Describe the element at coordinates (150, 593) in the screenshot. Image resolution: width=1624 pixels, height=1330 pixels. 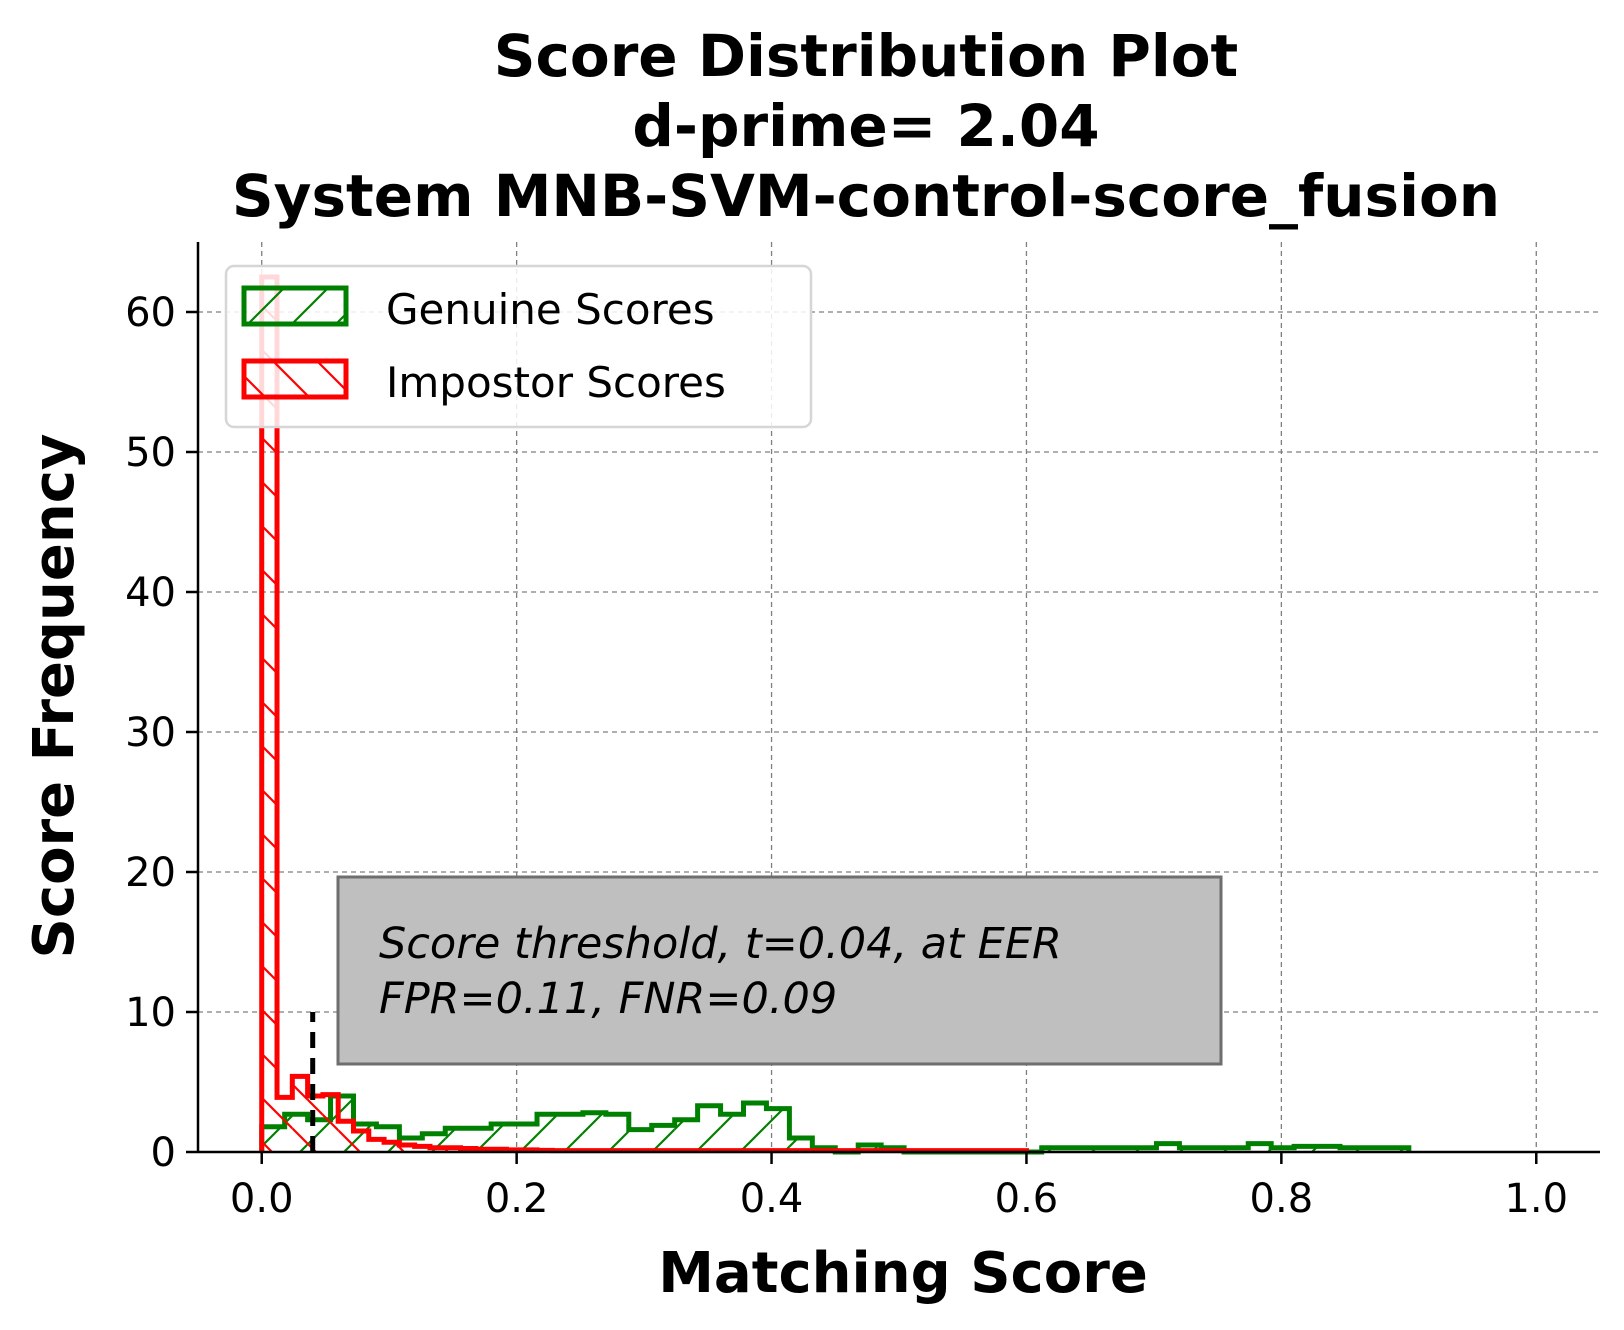
I see `y-tick-label-4: 40` at that location.